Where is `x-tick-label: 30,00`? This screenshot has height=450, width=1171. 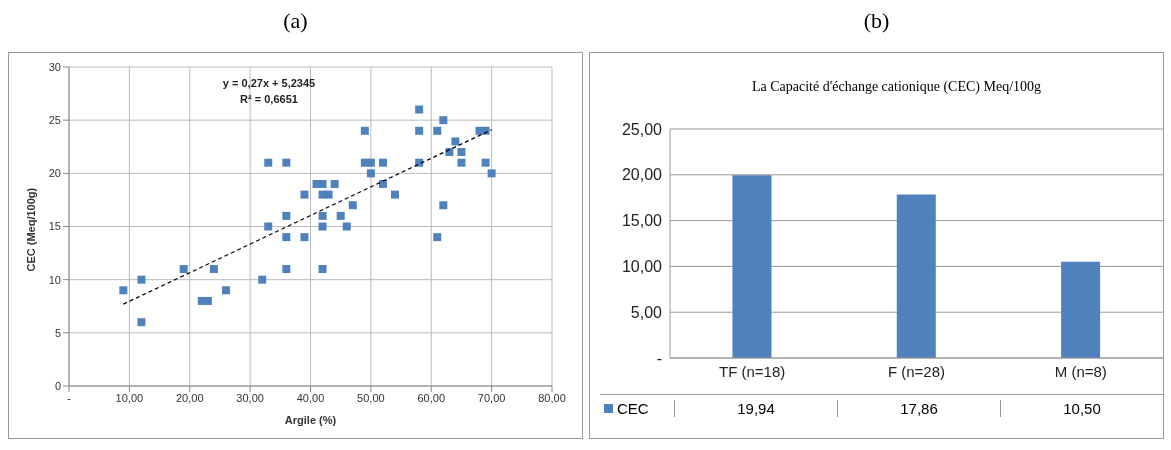
x-tick-label: 30,00 is located at coordinates (250, 397).